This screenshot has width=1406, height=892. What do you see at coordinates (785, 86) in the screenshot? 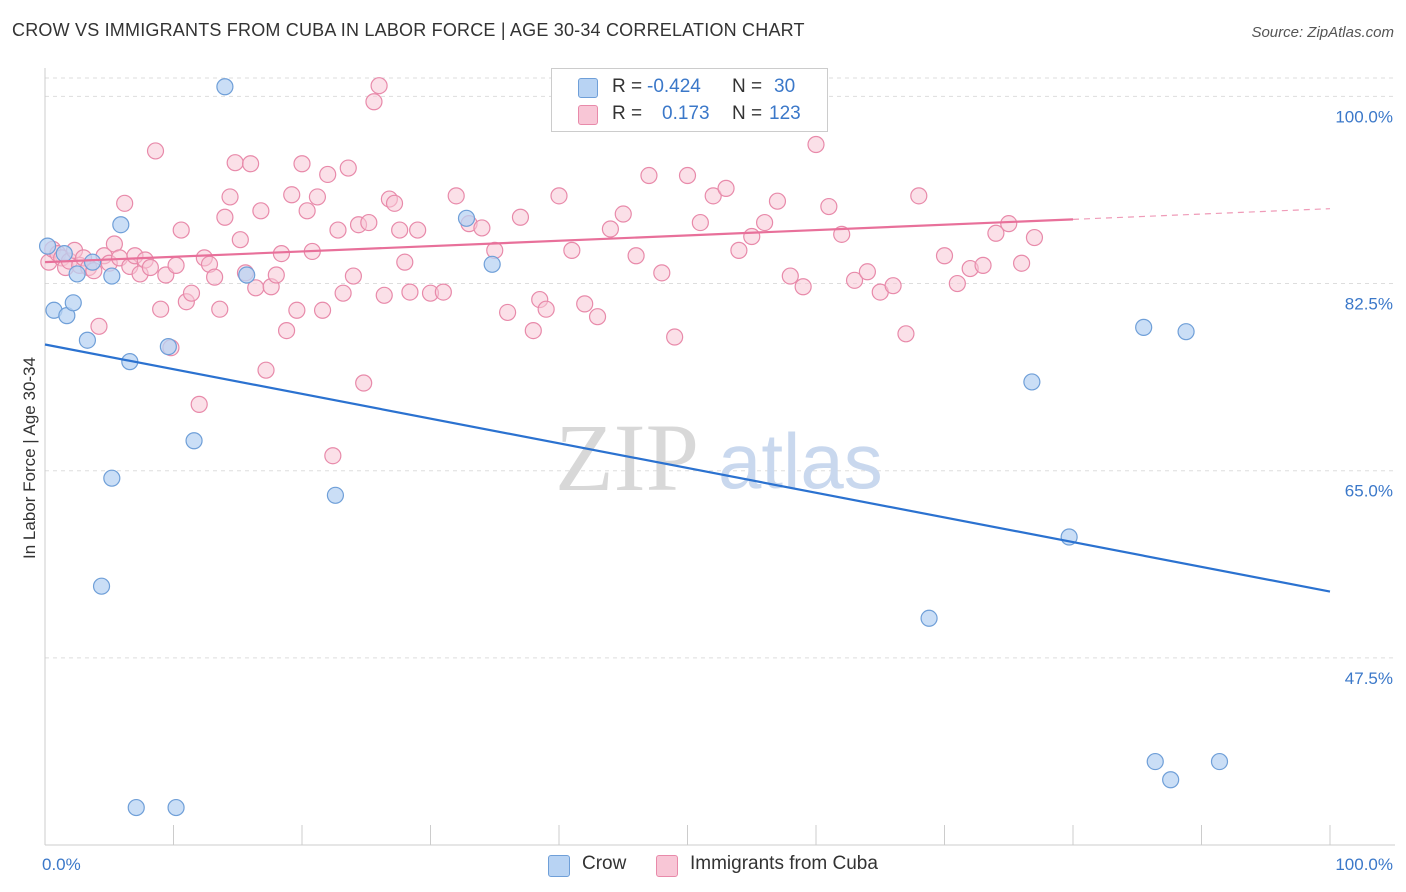
I see `legend-n-value: 30` at bounding box center [785, 86].